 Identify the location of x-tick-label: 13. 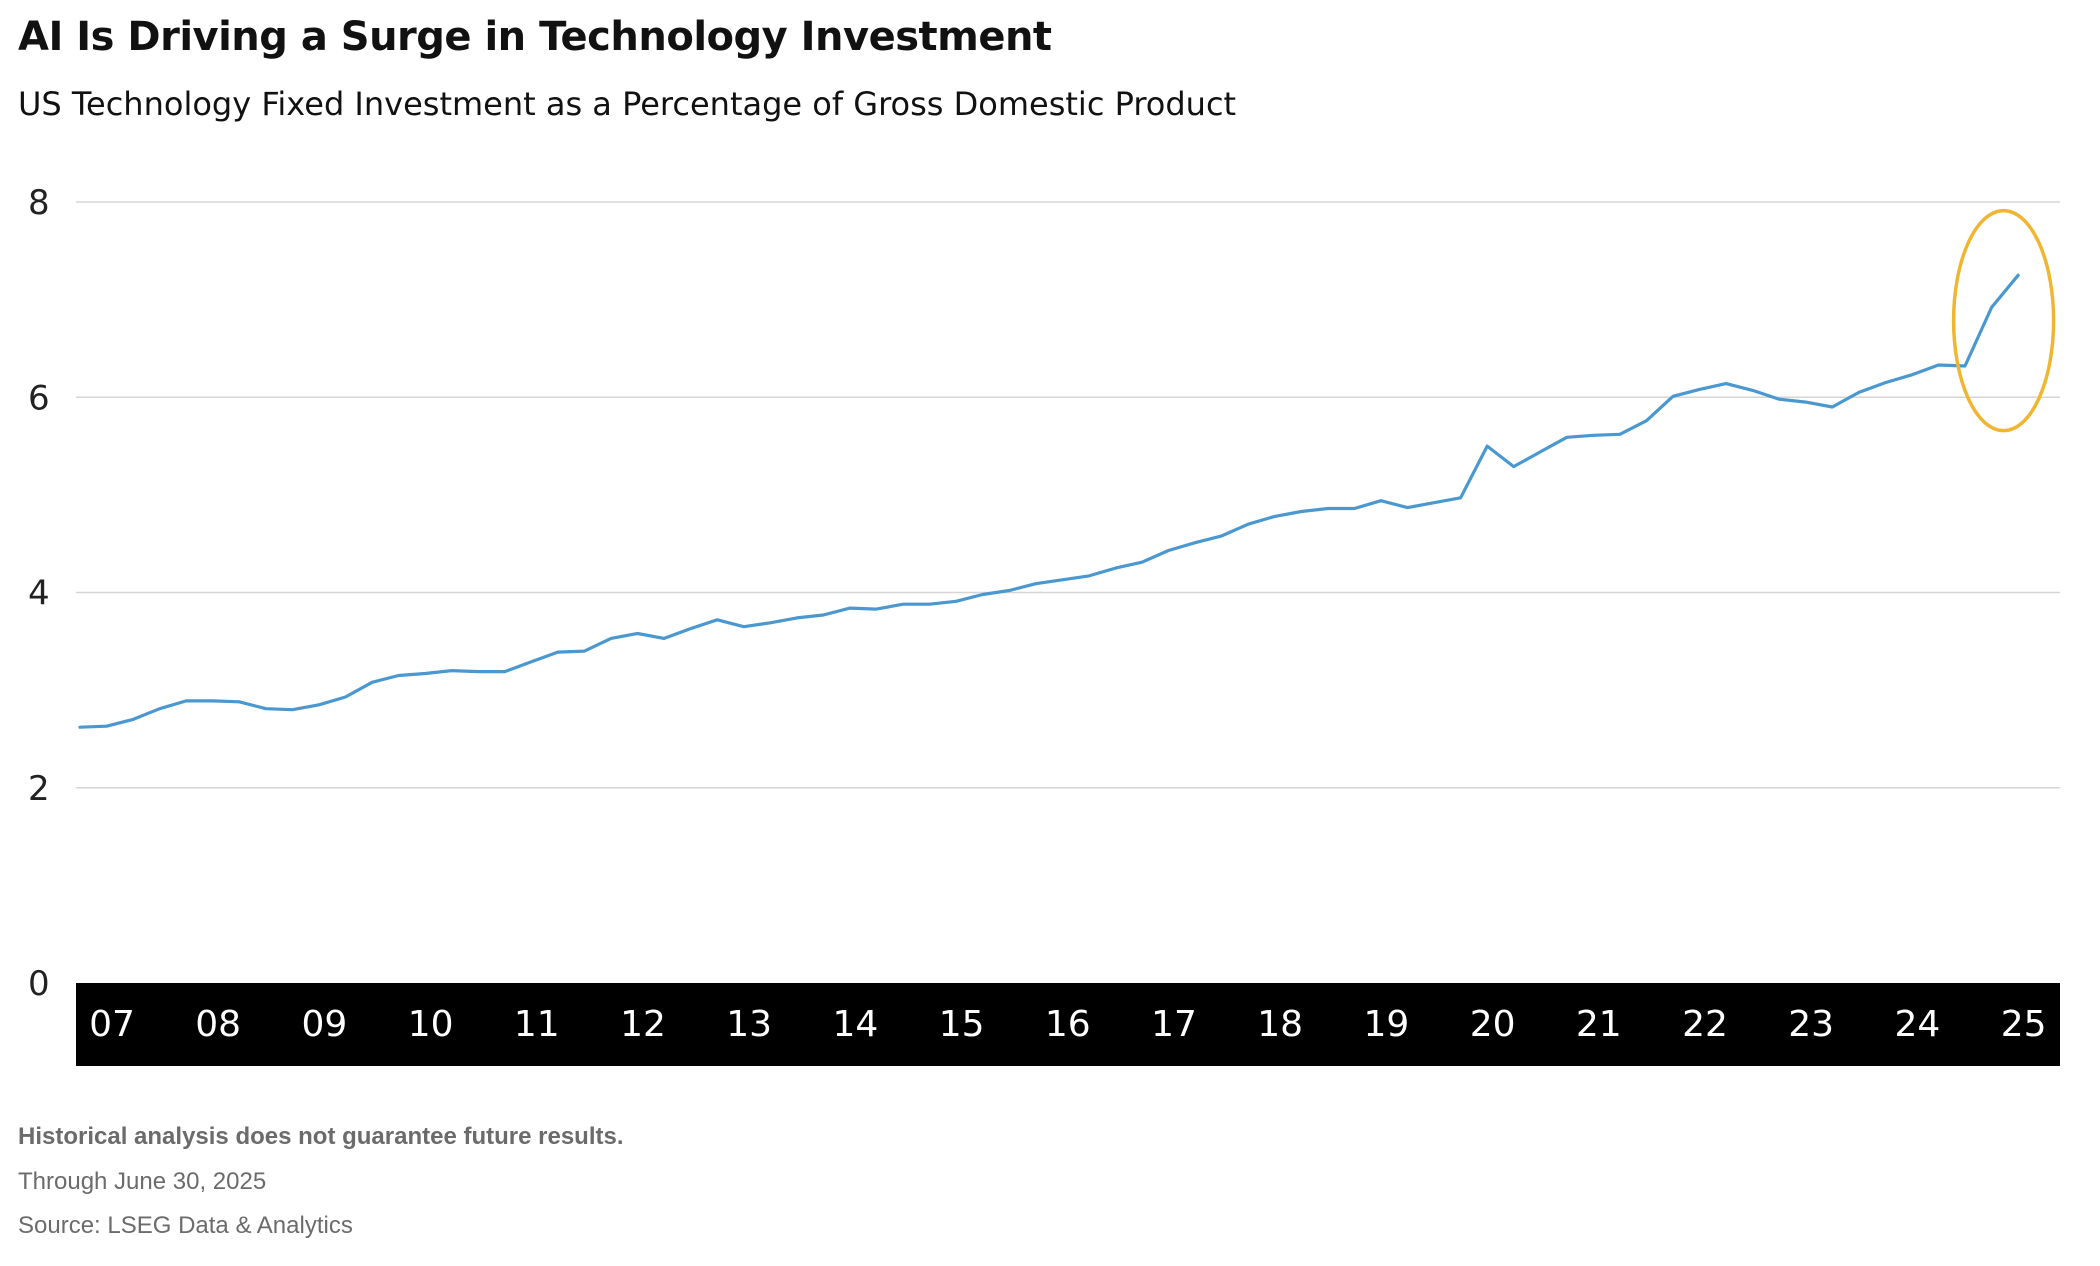
(749, 1024).